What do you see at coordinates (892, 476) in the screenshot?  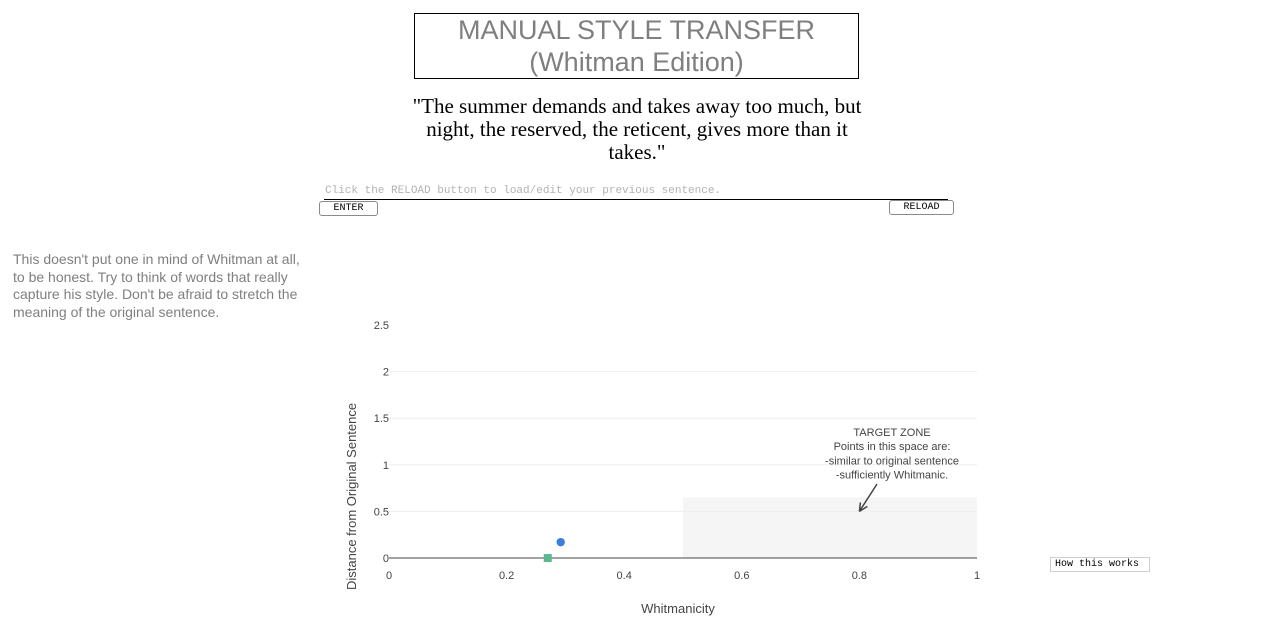 I see `annotation-line: -sufficiently Whitmanic.` at bounding box center [892, 476].